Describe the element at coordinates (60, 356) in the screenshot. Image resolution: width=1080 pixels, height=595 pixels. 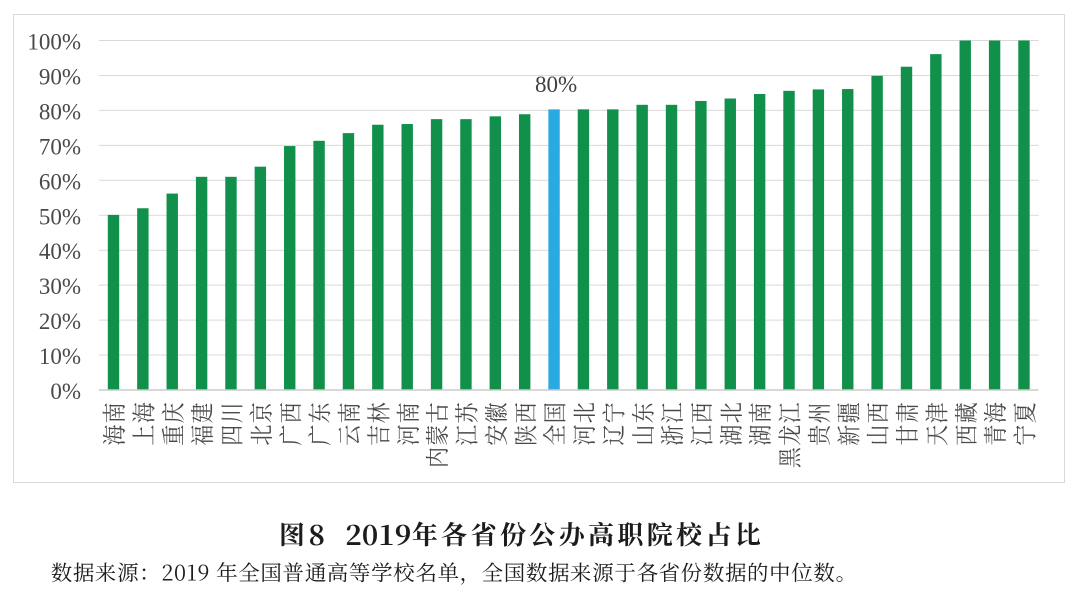
I see `svg-text: 10%` at that location.